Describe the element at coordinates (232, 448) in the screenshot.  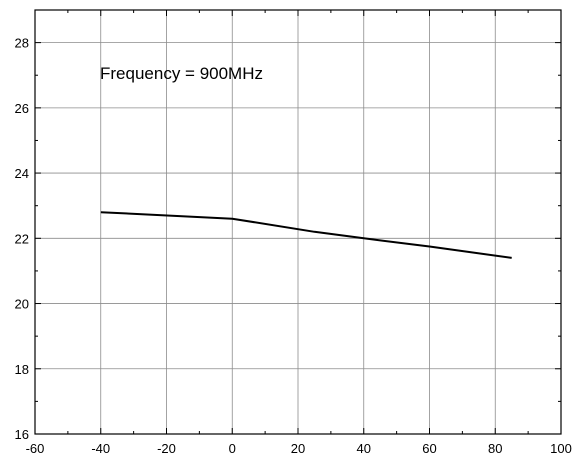
I see `x-tick-label: 0` at that location.